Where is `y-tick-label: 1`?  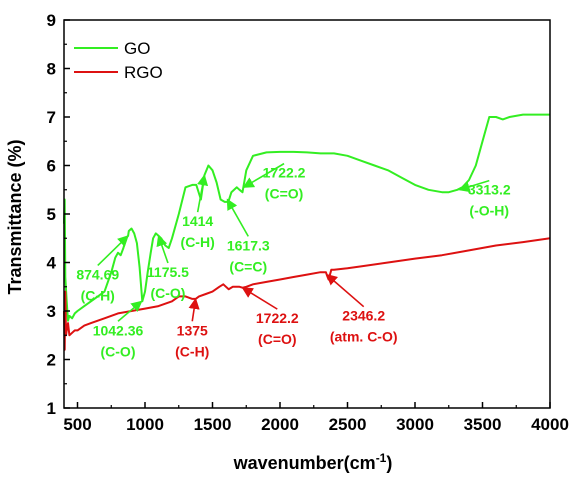 y-tick-label: 1 is located at coordinates (51, 408).